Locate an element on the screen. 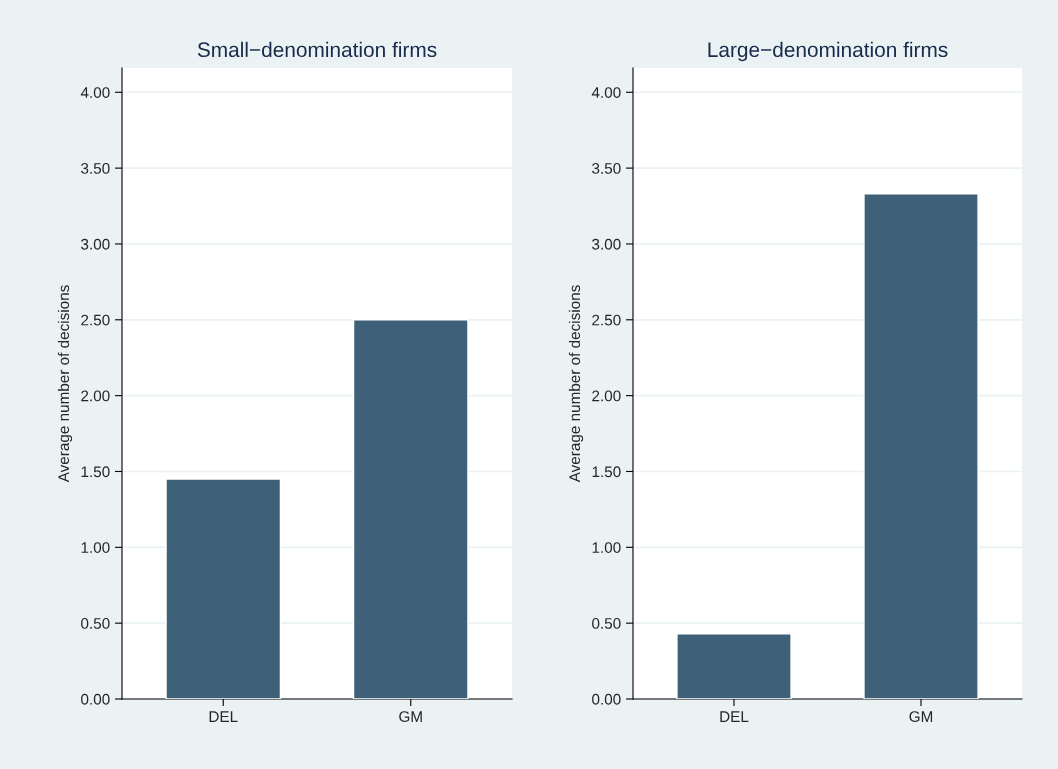  chart-title: Large−denomination firms is located at coordinates (828, 51).